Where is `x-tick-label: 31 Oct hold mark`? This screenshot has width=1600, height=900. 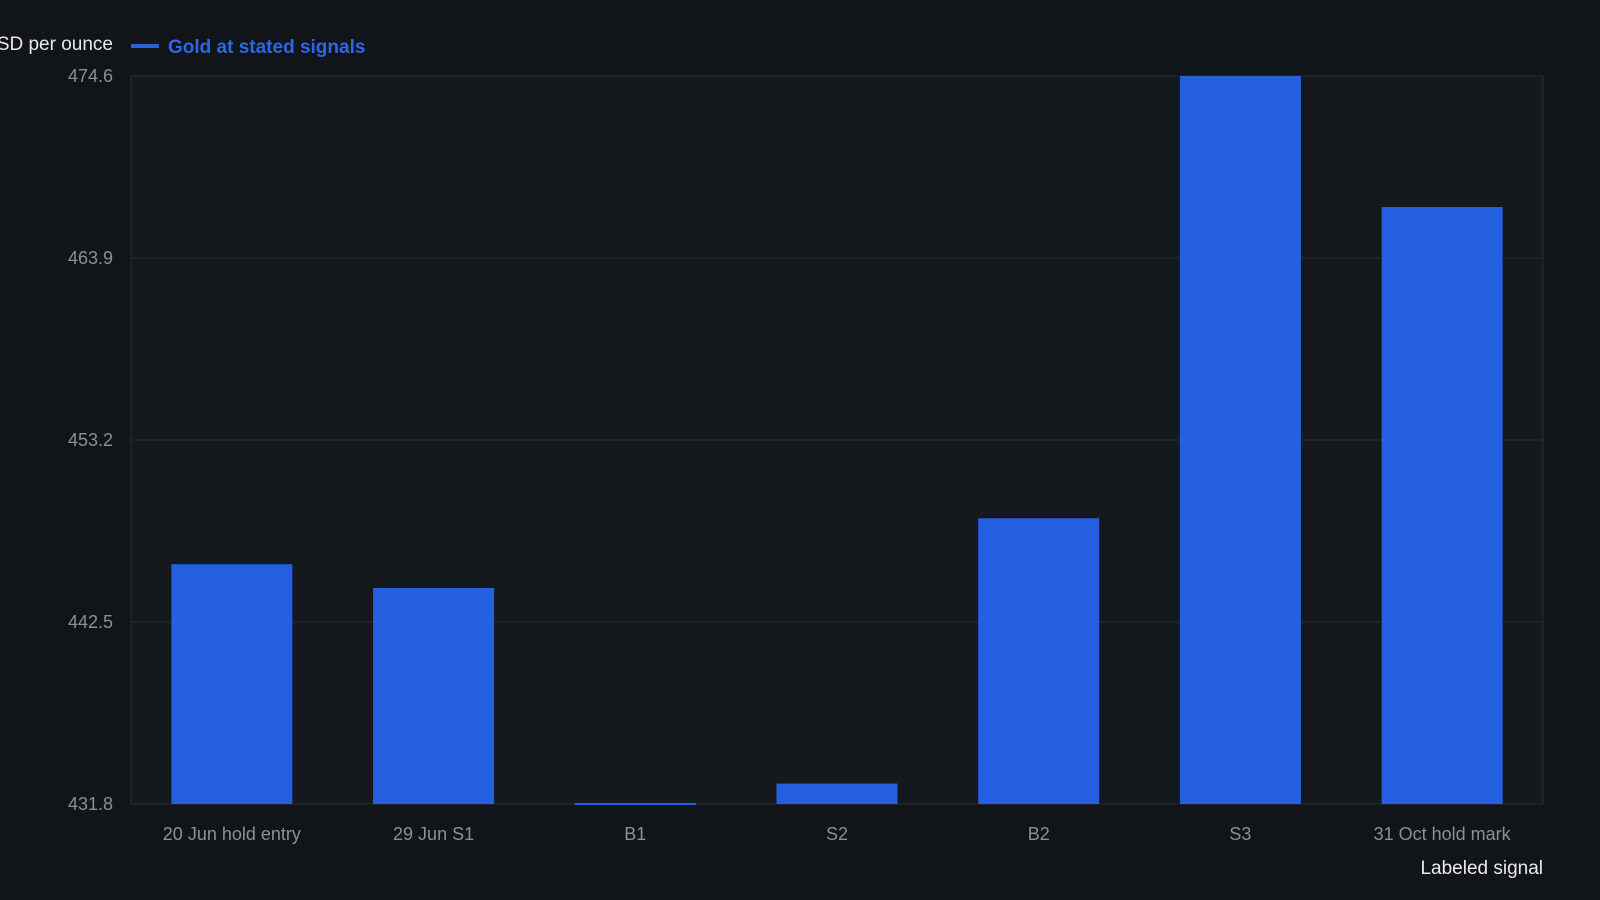 x-tick-label: 31 Oct hold mark is located at coordinates (1443, 834).